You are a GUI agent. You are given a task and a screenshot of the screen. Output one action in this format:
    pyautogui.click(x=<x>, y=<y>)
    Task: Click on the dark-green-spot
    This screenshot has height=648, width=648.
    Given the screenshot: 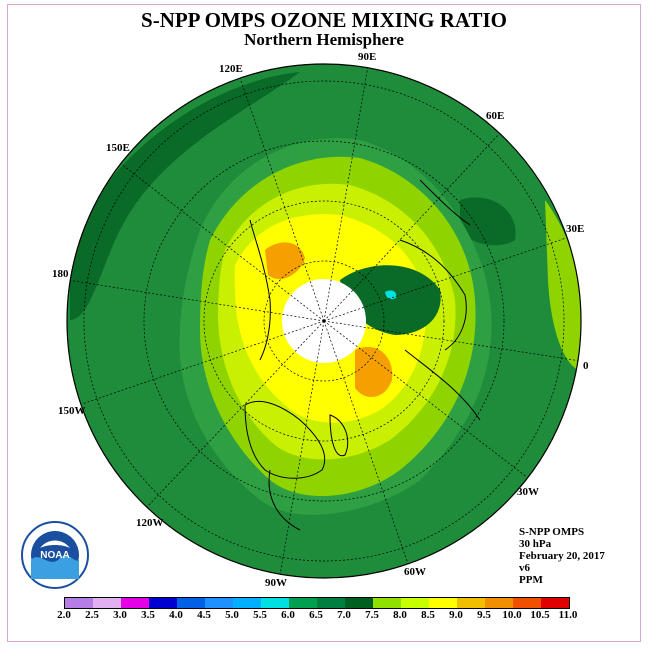 What is the action you would take?
    pyautogui.click(x=488, y=221)
    